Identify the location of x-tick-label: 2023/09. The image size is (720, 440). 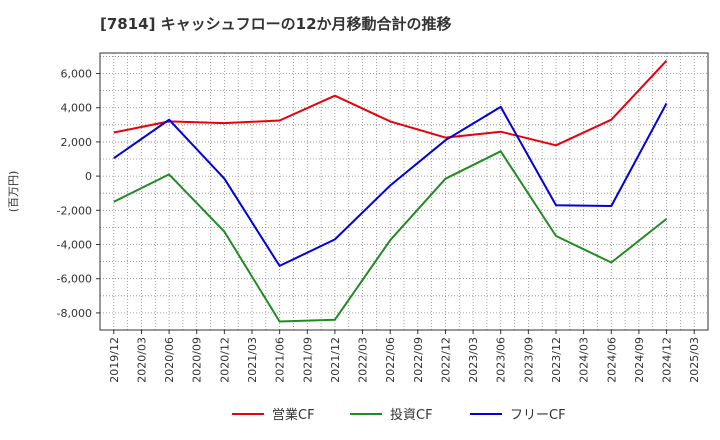
(528, 360).